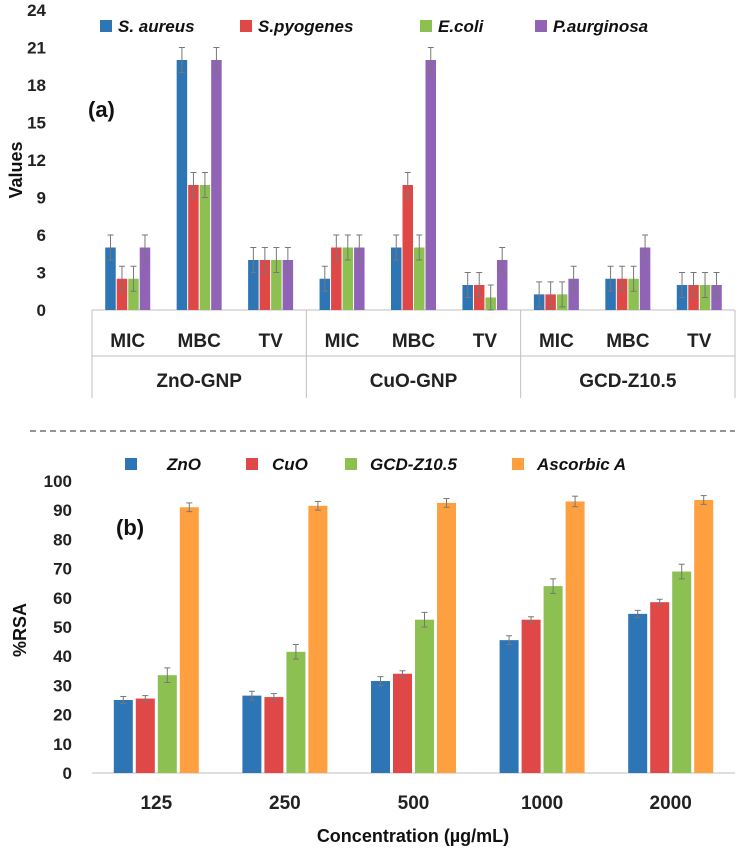 The image size is (741, 854). Describe the element at coordinates (600, 26) in the screenshot. I see `legend-label: P.aurginosa` at that location.